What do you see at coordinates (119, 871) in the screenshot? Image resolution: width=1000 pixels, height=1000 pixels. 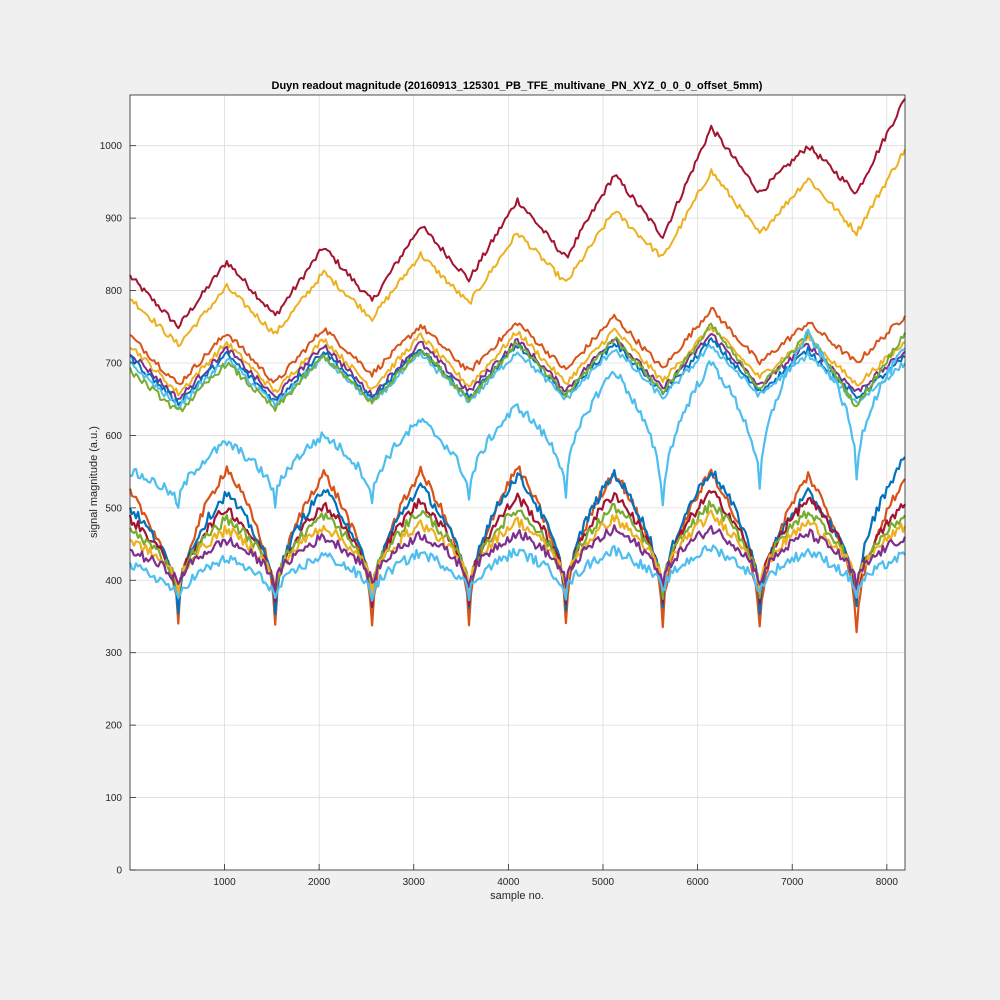 I see `y-tick-label: 0` at bounding box center [119, 871].